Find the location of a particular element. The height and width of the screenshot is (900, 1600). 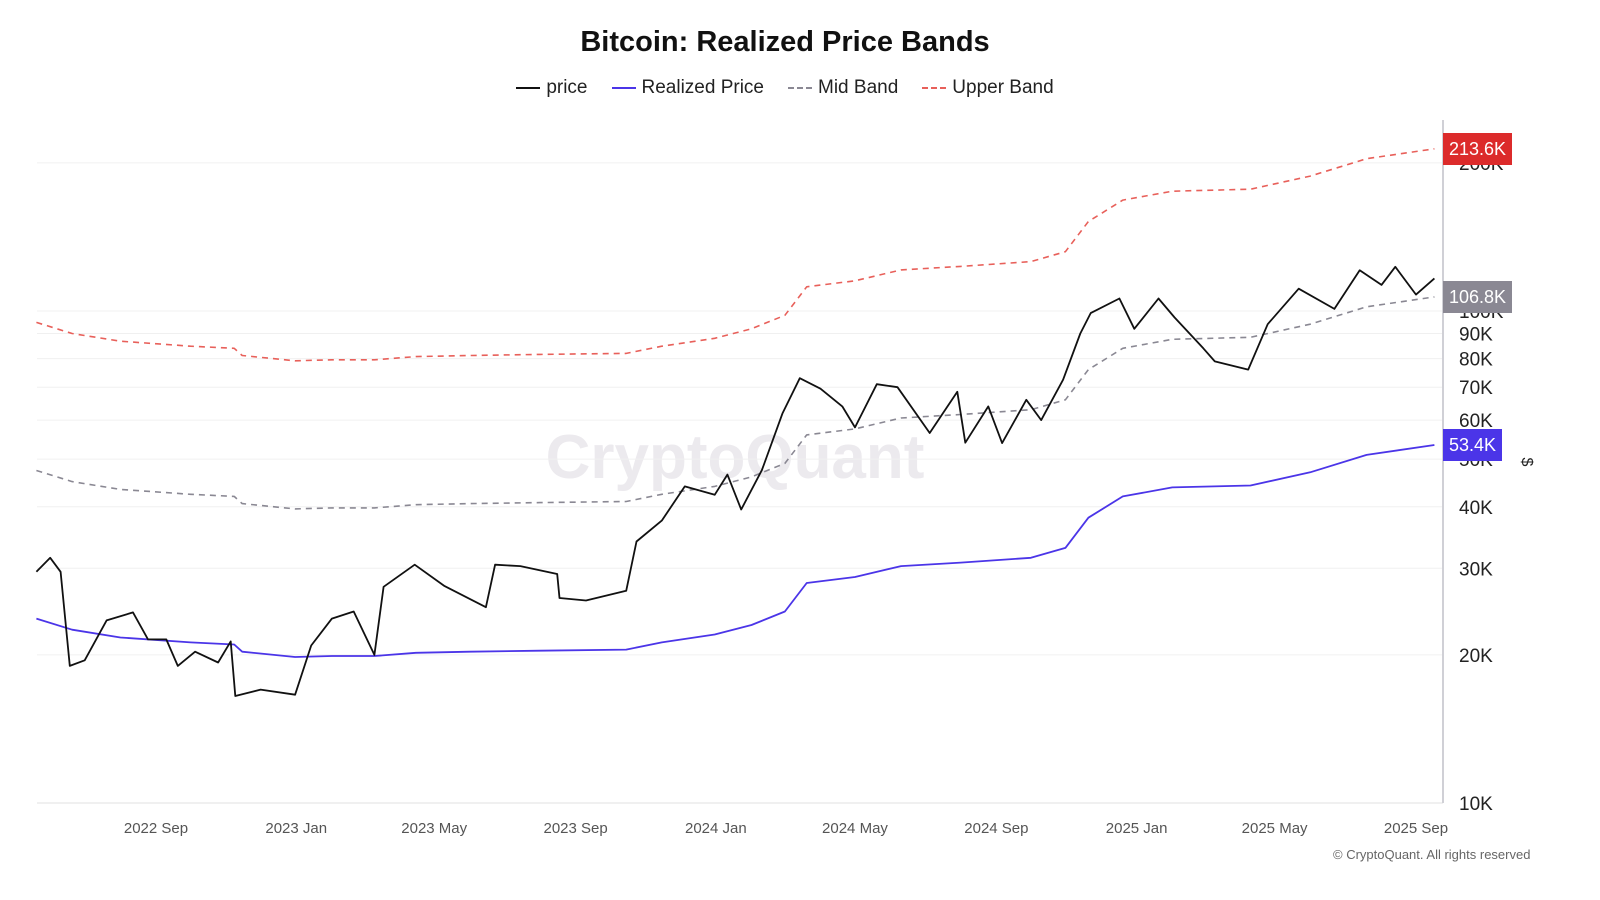

legend-label: Mid Band is located at coordinates (858, 87).